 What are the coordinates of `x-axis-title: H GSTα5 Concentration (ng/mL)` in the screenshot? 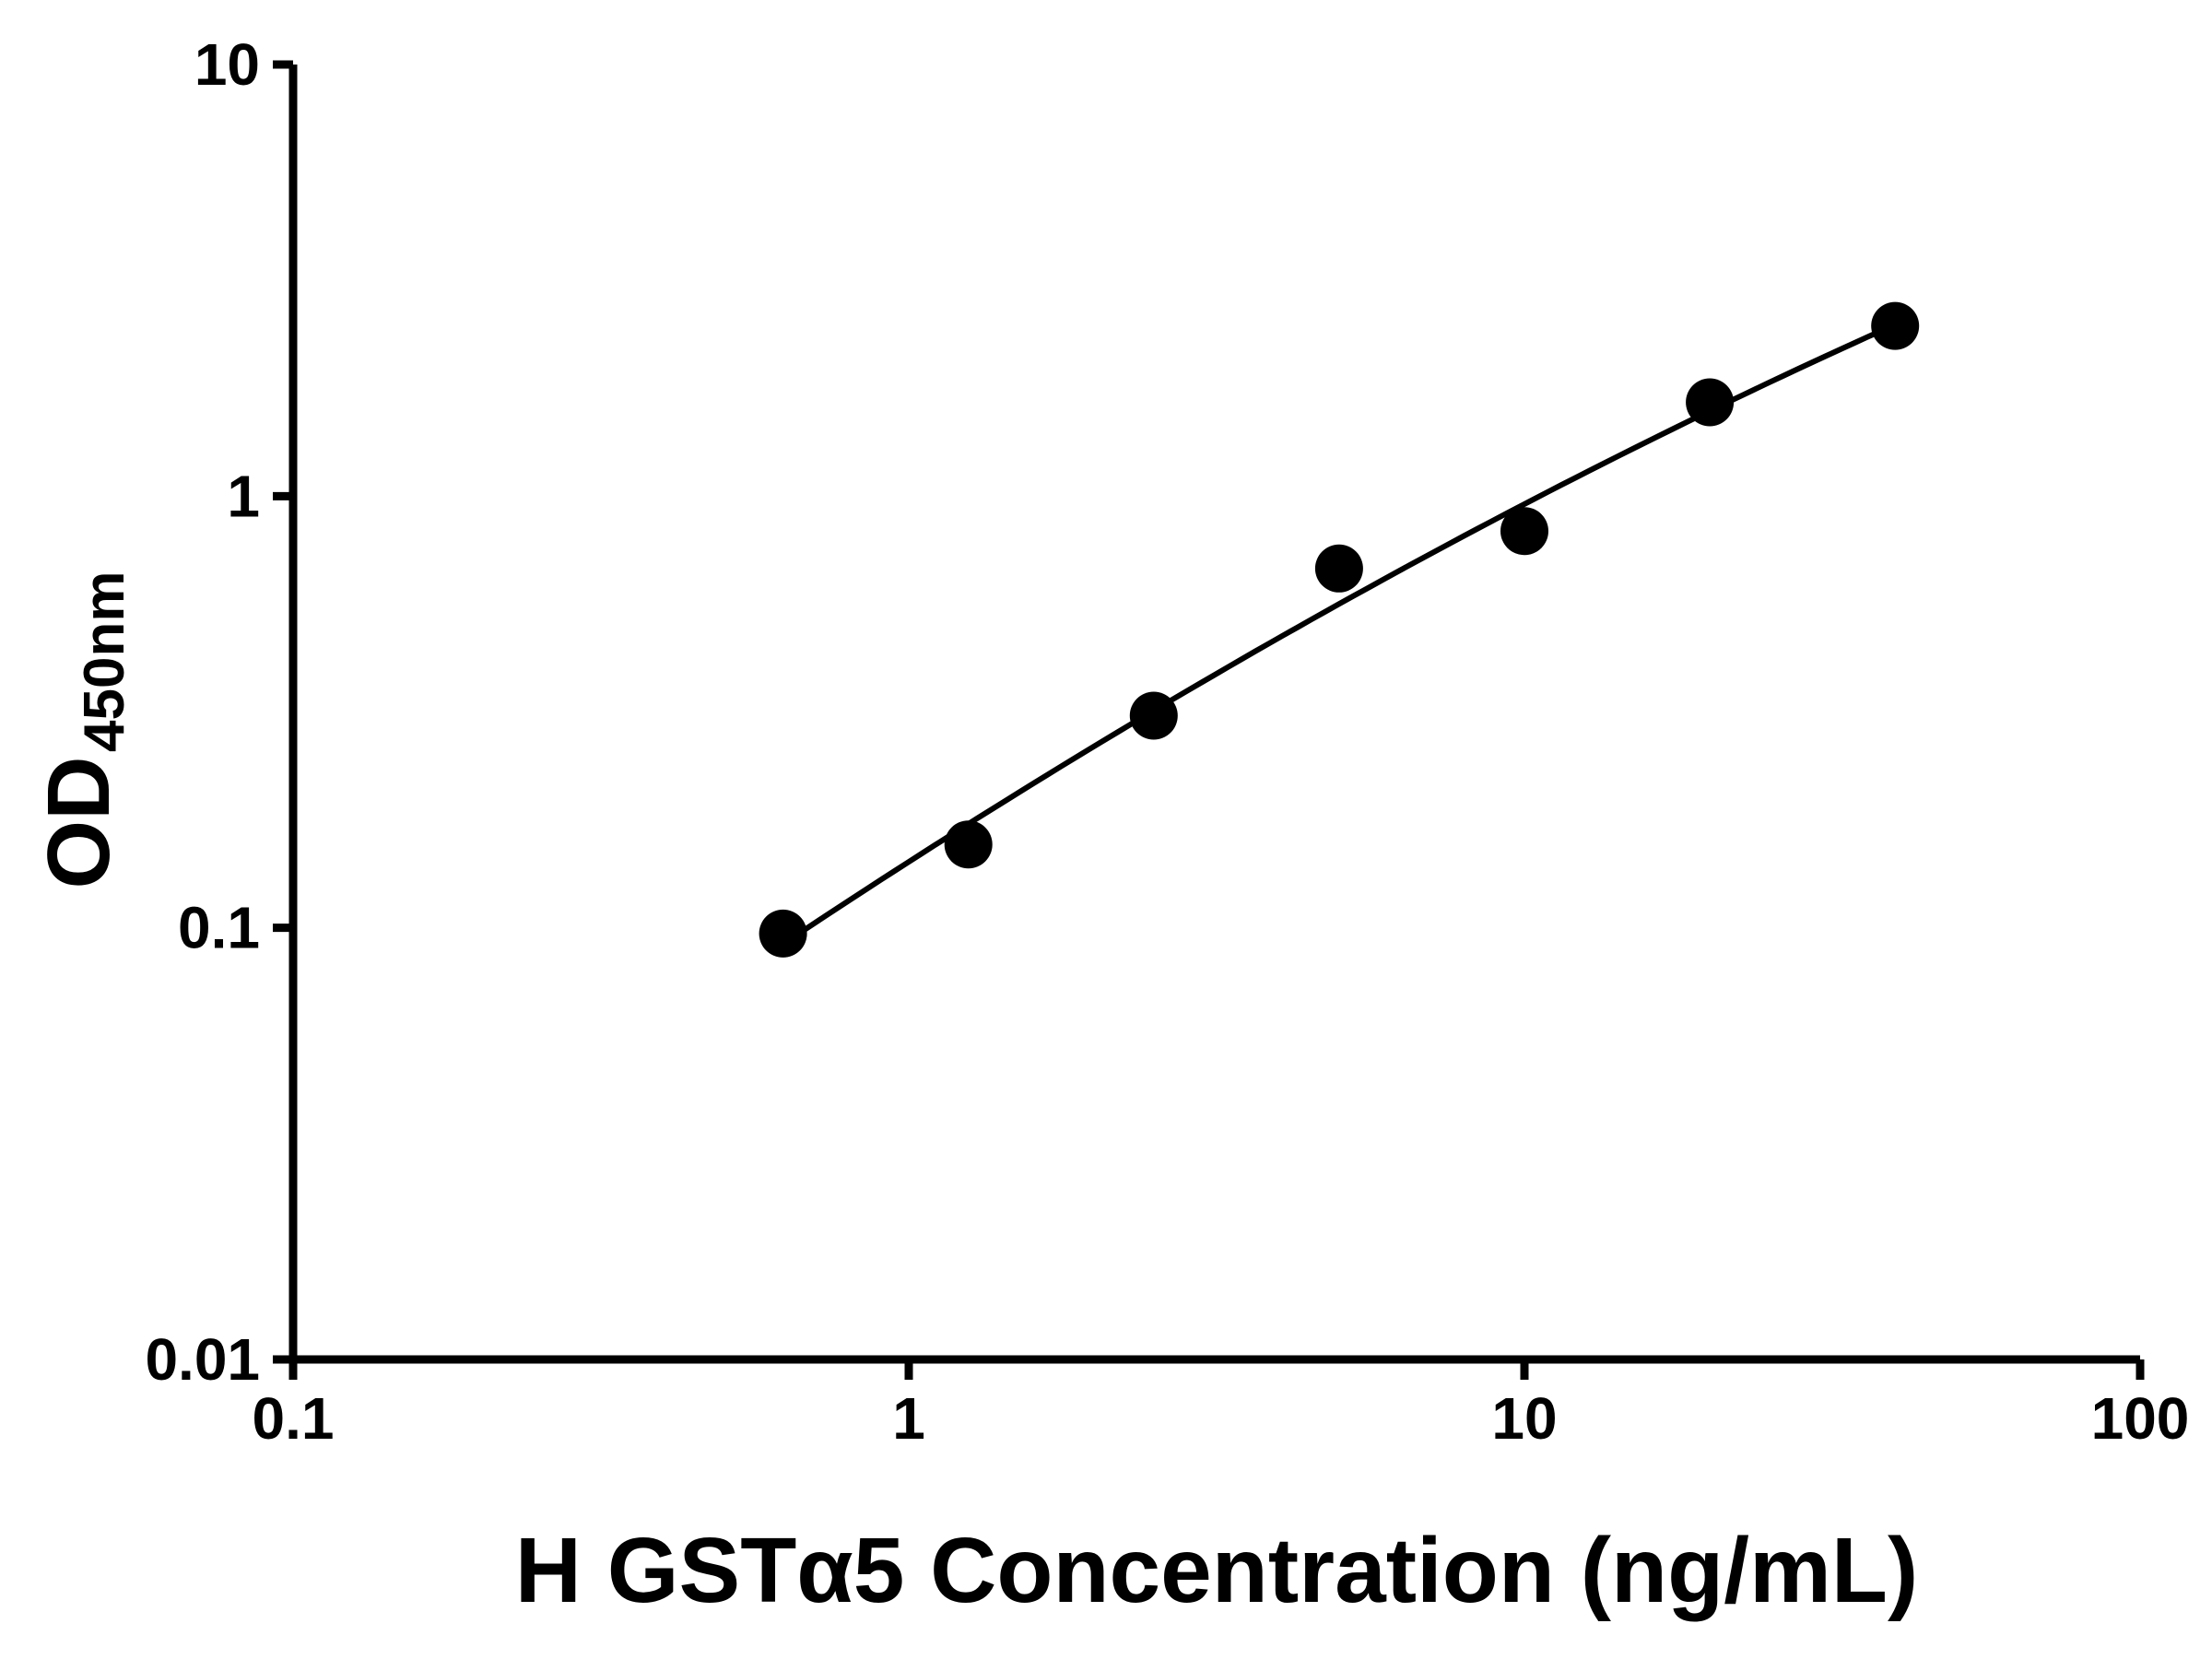 It's located at (1217, 1570).